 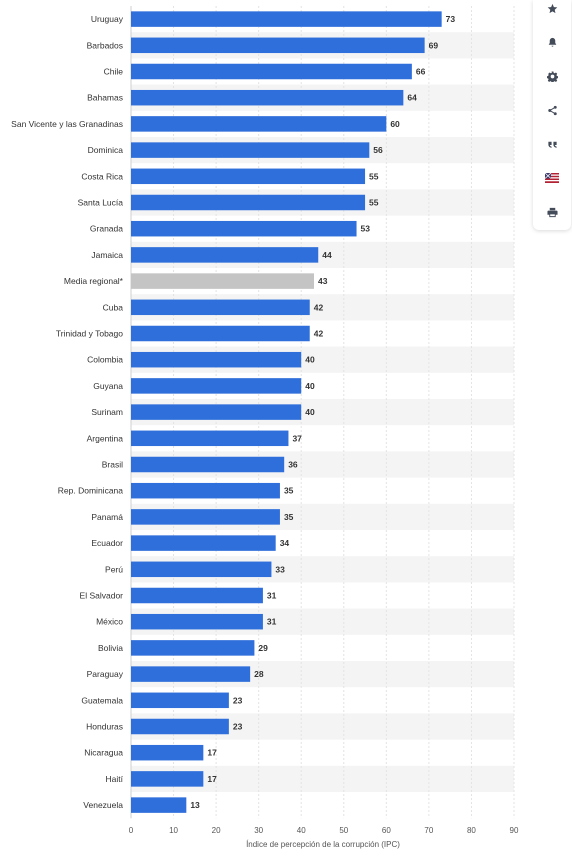 I want to click on category-label: Cuba, so click(x=113, y=307).